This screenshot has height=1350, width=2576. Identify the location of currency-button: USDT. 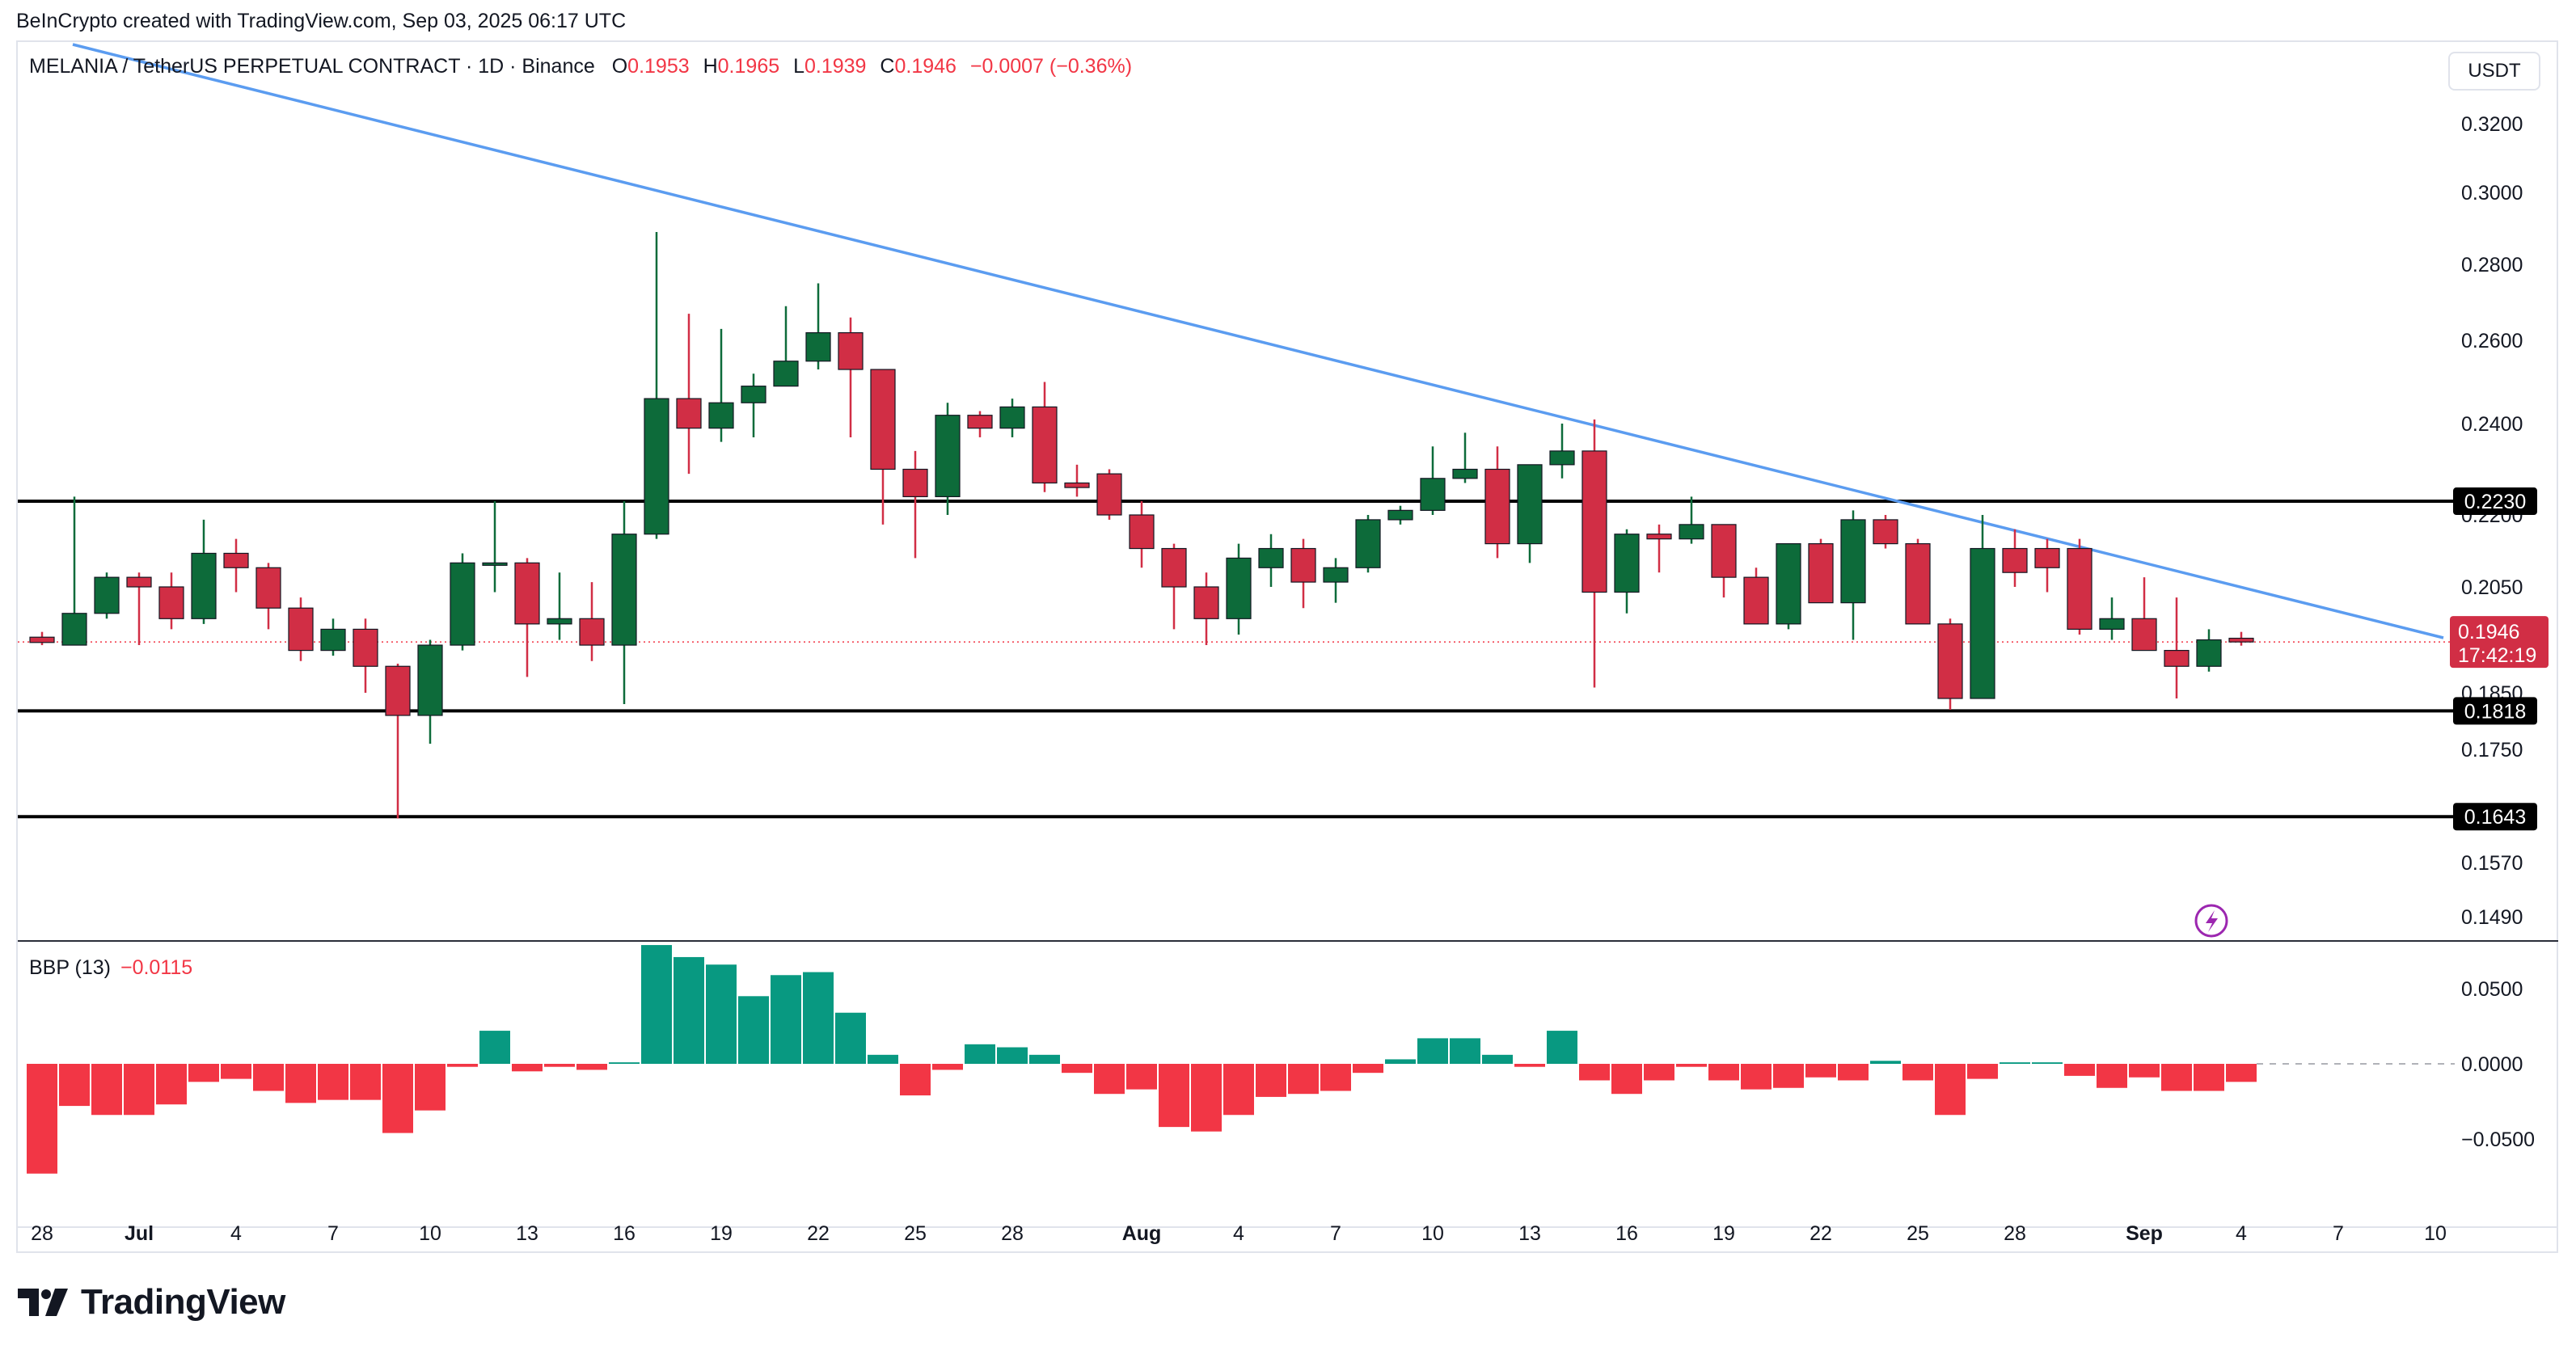
(2494, 71).